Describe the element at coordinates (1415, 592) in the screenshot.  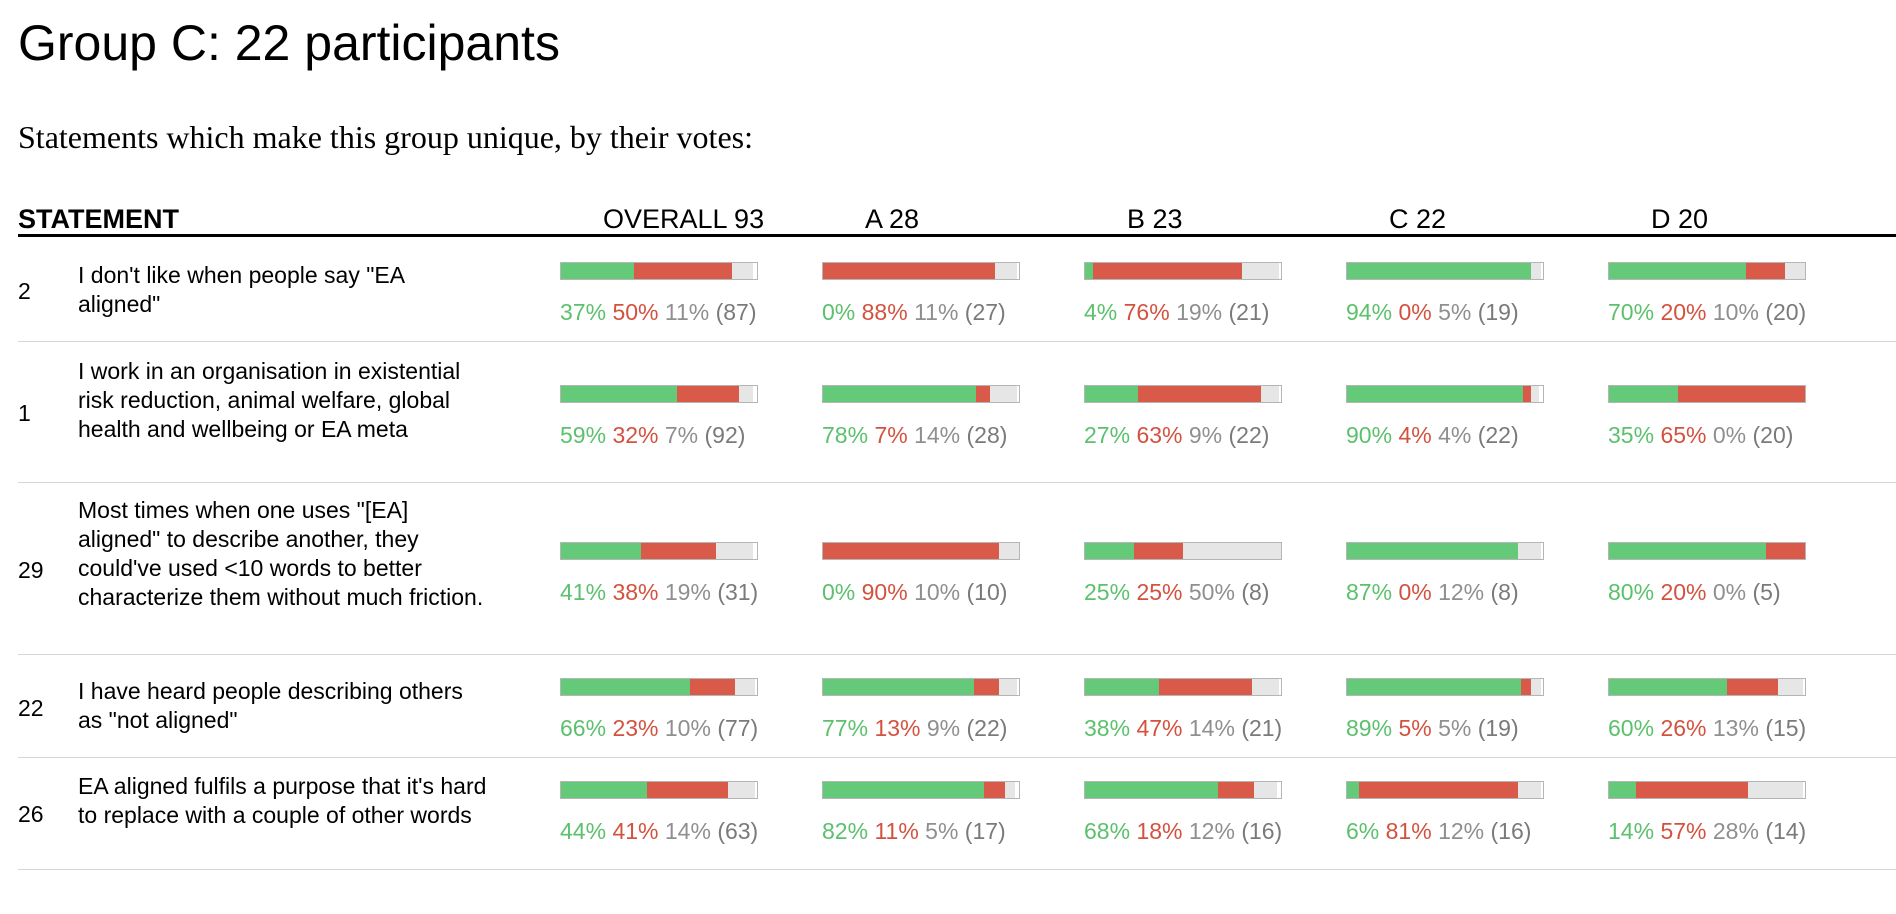
I see `disagree-percent: 0%` at that location.